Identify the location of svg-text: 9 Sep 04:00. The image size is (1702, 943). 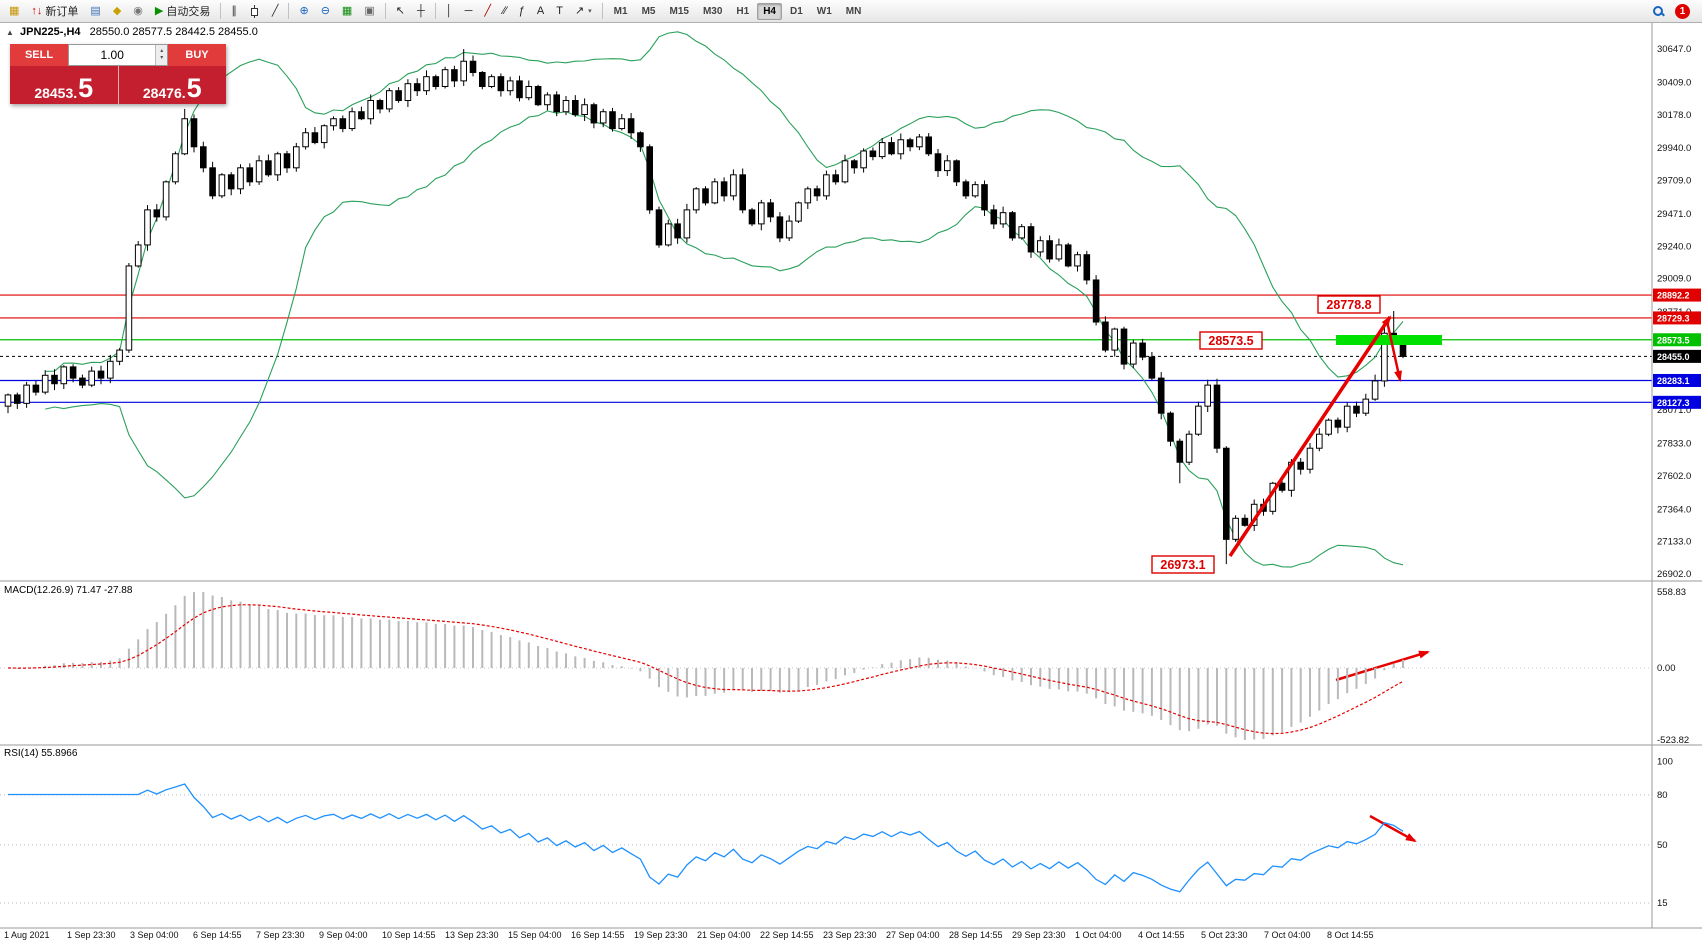
(343, 935).